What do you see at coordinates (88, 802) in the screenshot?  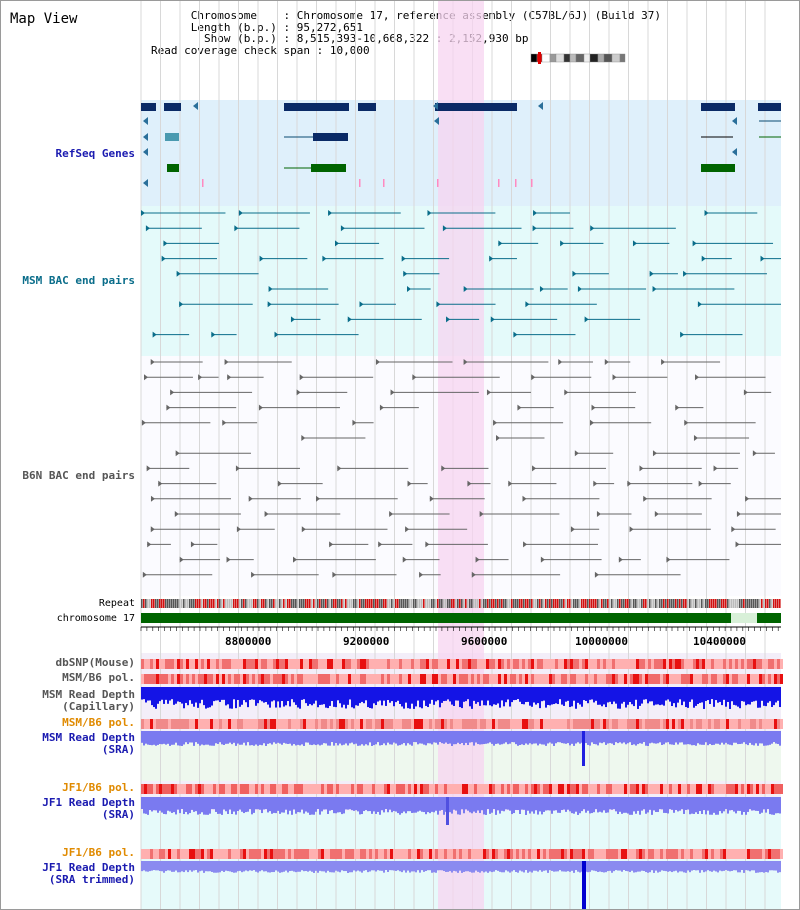 I see `track-label-jf1-depth-sra: JF1 Read Depth` at bounding box center [88, 802].